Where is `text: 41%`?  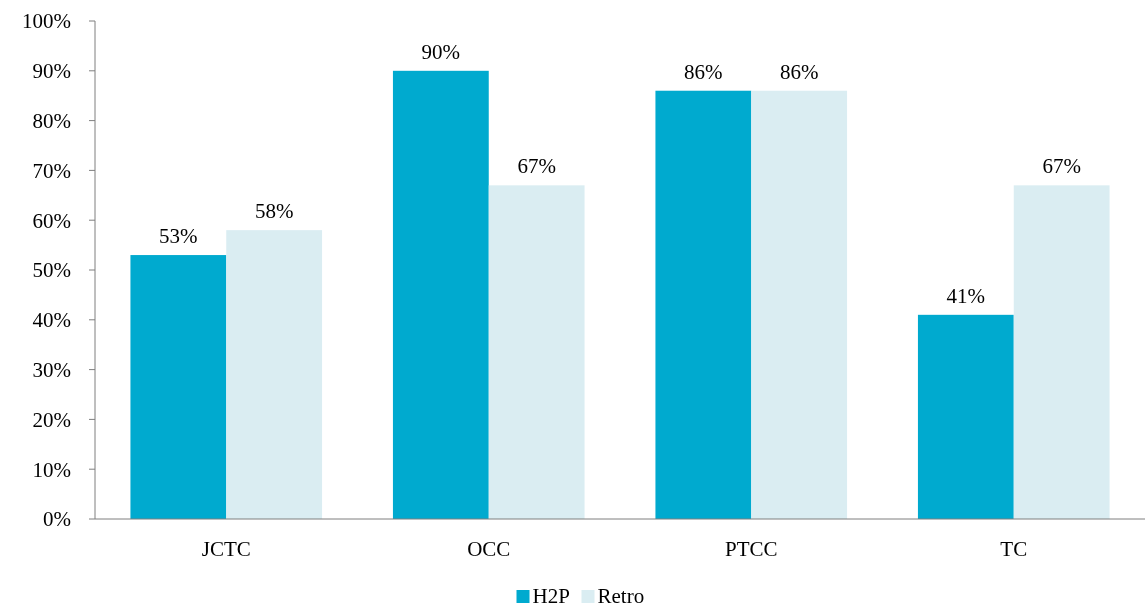
text: 41% is located at coordinates (966, 295).